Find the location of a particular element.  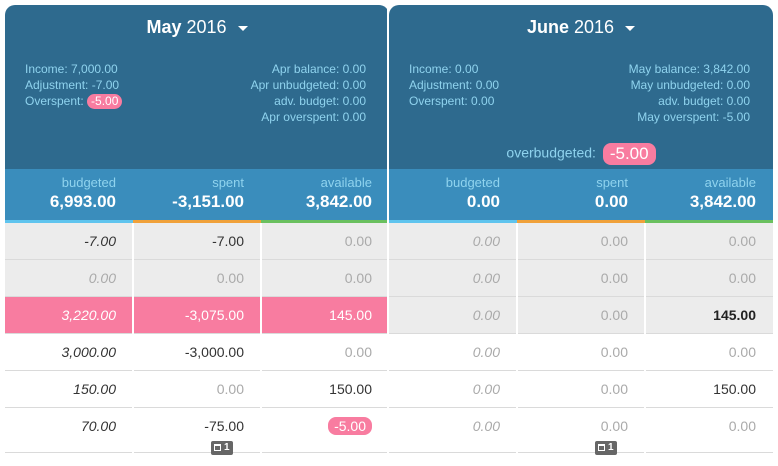

prev-unbudgeted-line: Apr unbudgeted: 0.00 is located at coordinates (308, 85).